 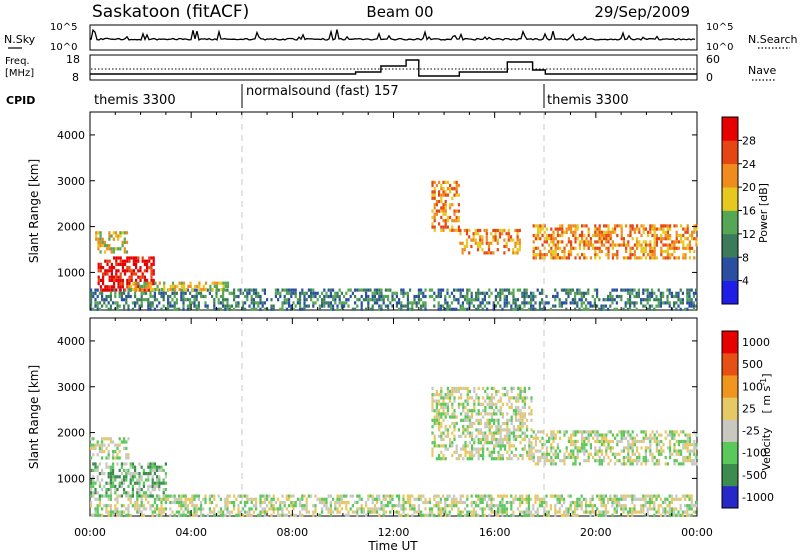 What do you see at coordinates (112, 242) in the screenshot?
I see `echo-region` at bounding box center [112, 242].